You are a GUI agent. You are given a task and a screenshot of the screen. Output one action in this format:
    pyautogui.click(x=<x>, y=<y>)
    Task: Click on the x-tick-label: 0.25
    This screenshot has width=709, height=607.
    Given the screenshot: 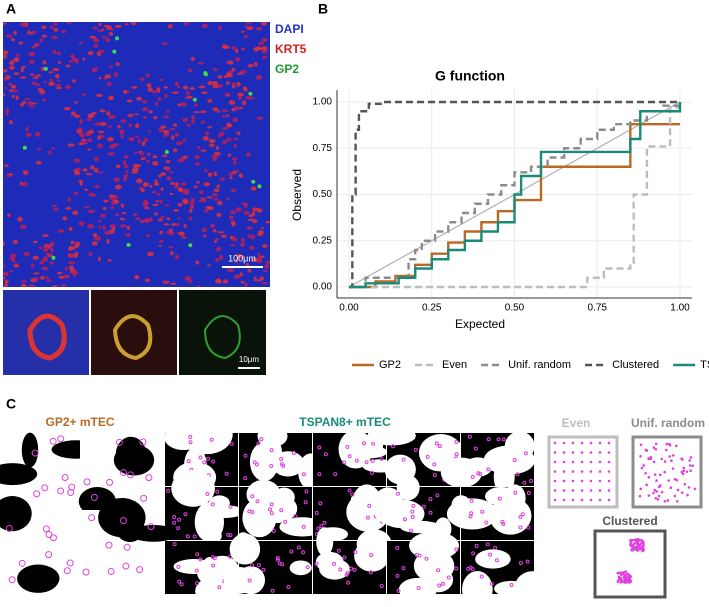 What is the action you would take?
    pyautogui.click(x=432, y=308)
    